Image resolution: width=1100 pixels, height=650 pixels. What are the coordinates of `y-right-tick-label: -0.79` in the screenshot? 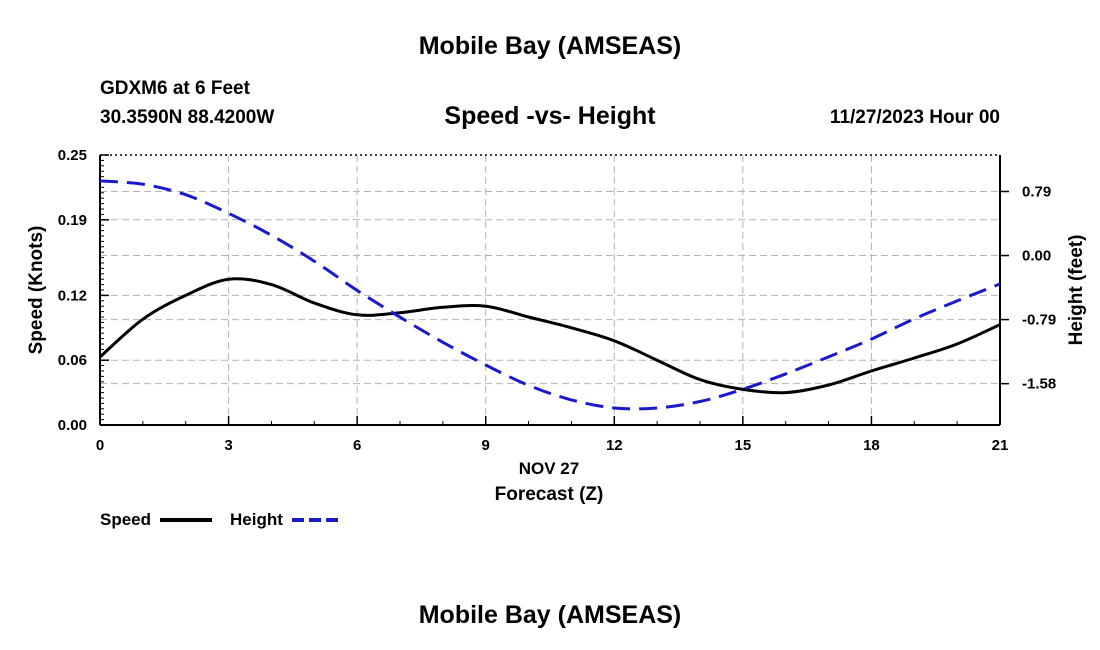 It's located at (1039, 320).